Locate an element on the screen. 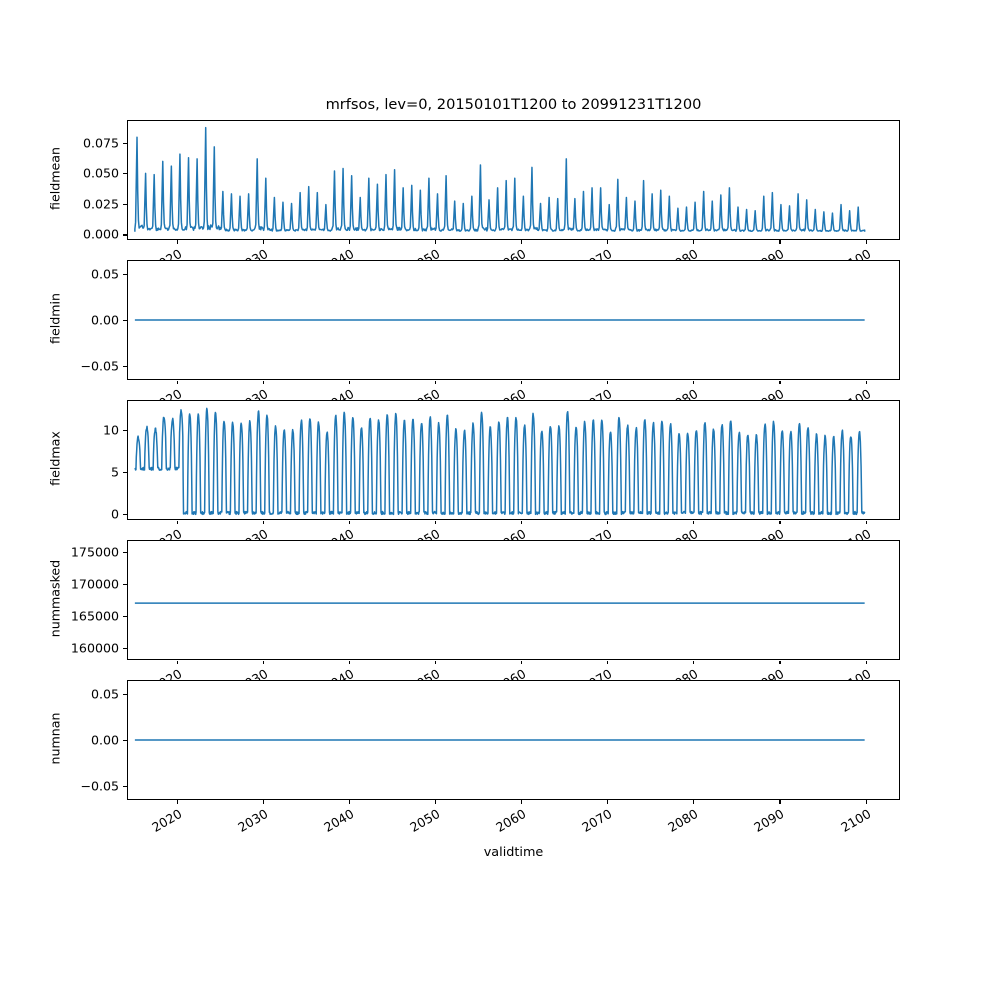 The height and width of the screenshot is (1000, 1000). y-axis-label-fieldmax: fieldmax is located at coordinates (55, 458).